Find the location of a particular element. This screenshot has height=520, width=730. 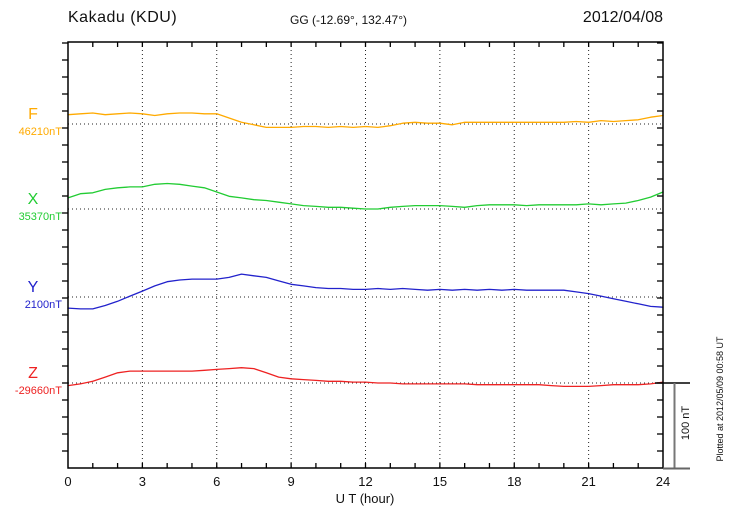

series-letter-x: X is located at coordinates (33, 199).